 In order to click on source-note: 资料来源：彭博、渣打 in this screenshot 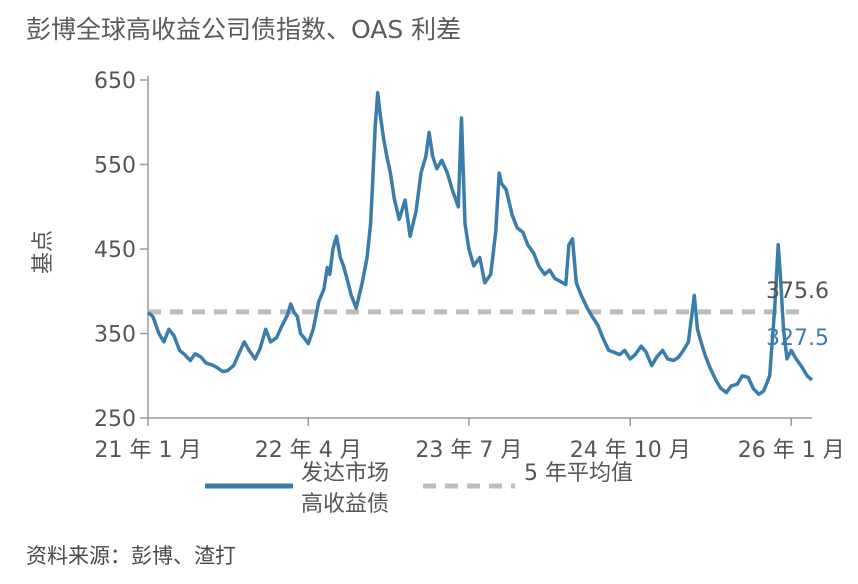, I will do `click(131, 556)`.